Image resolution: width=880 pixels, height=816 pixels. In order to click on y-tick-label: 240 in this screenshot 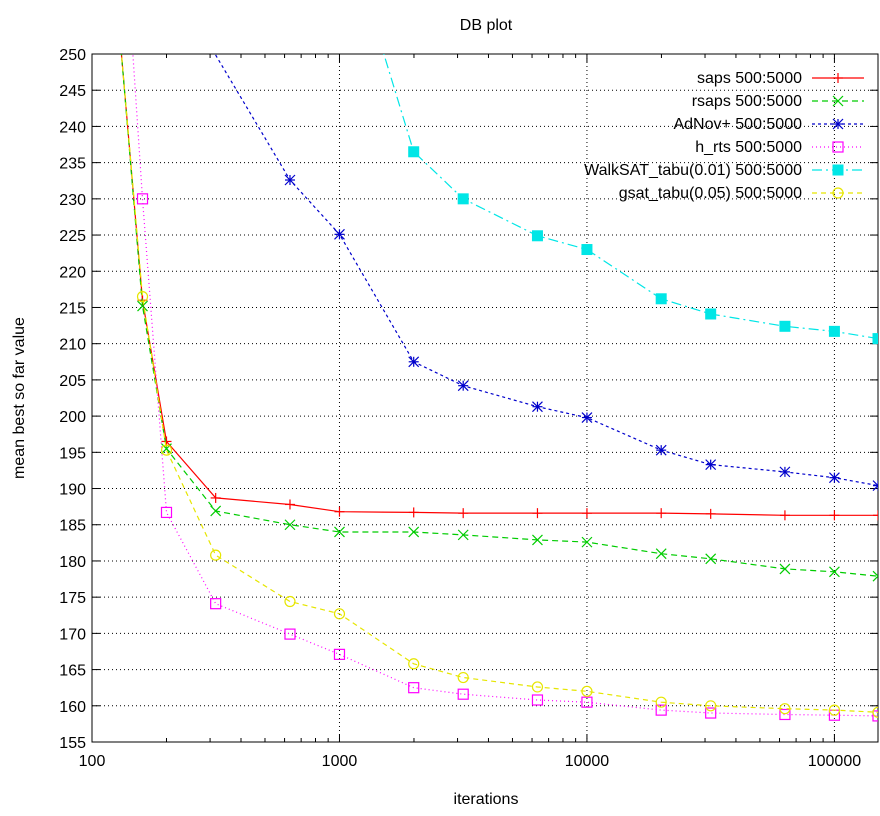, I will do `click(72, 127)`.